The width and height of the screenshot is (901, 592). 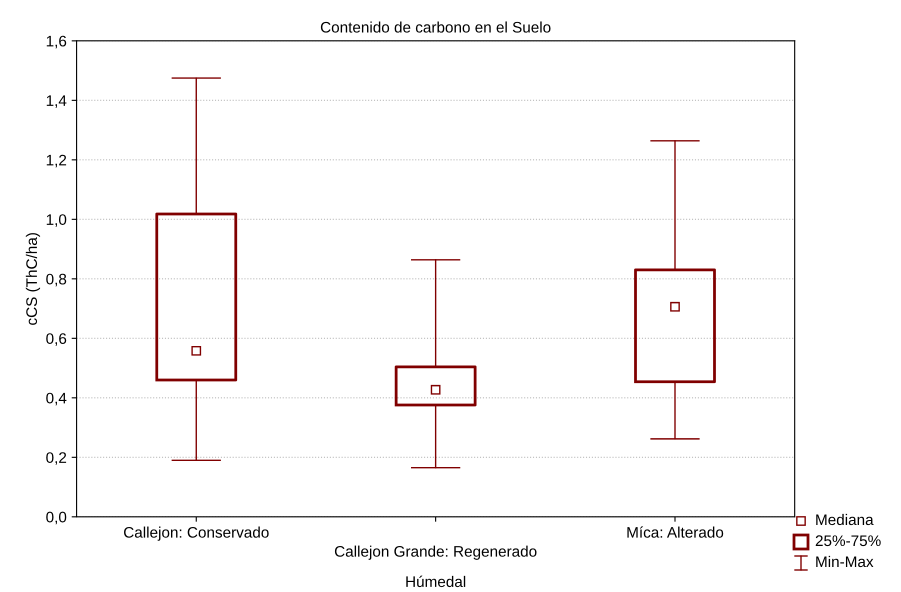 What do you see at coordinates (435, 27) in the screenshot?
I see `chart-title: Contenido de carbono en el Suelo` at bounding box center [435, 27].